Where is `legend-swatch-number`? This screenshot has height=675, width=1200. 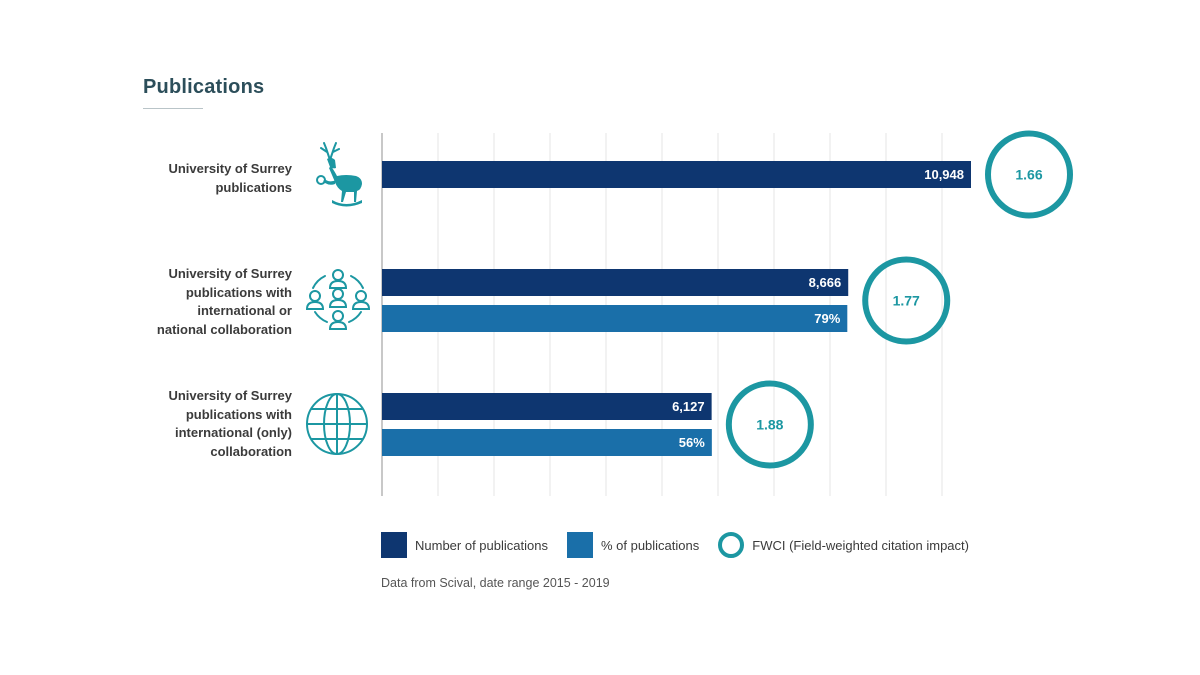 legend-swatch-number is located at coordinates (394, 545).